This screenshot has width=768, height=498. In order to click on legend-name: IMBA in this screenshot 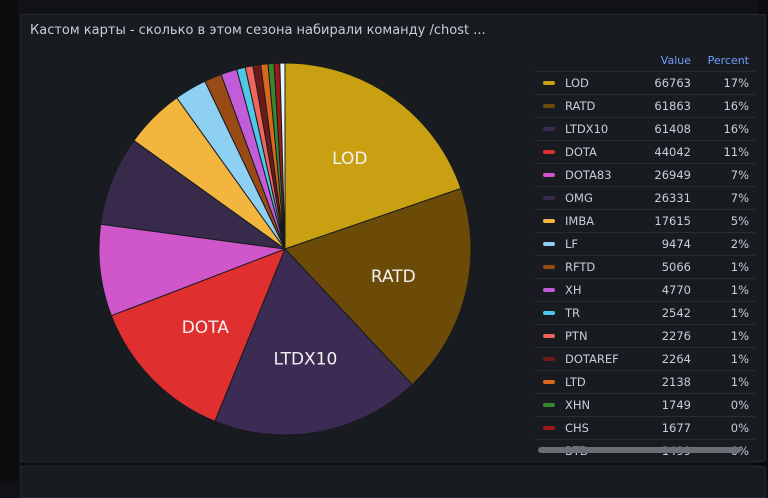, I will do `click(580, 221)`.